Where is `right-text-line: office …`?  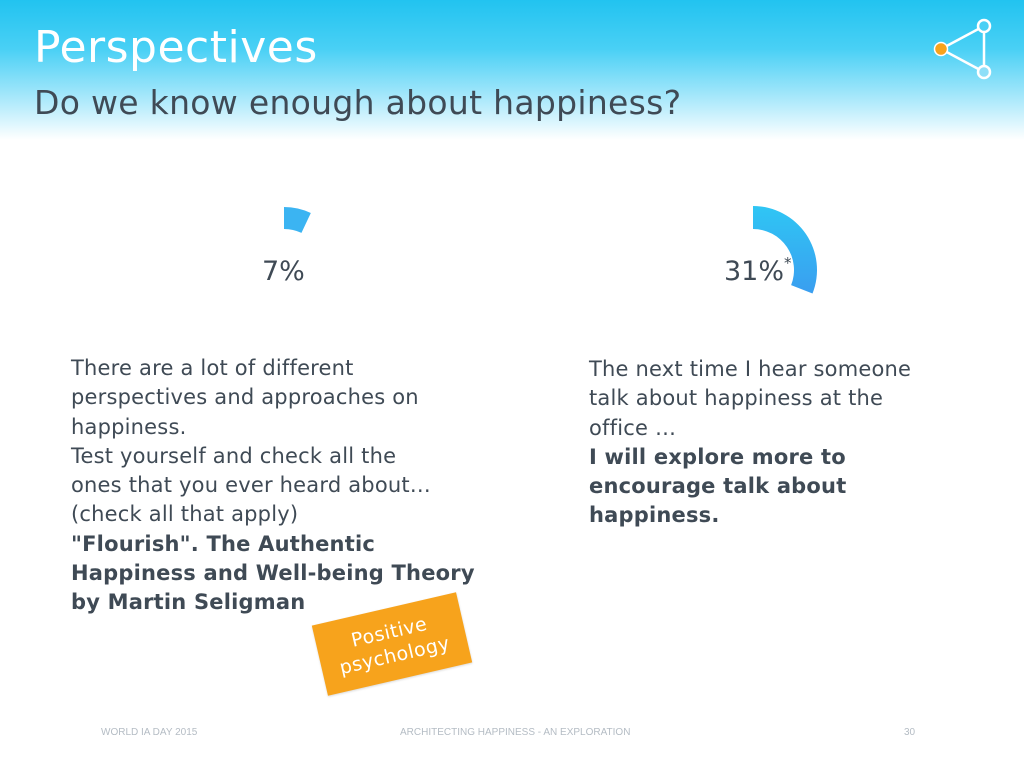
right-text-line: office … is located at coordinates (633, 427).